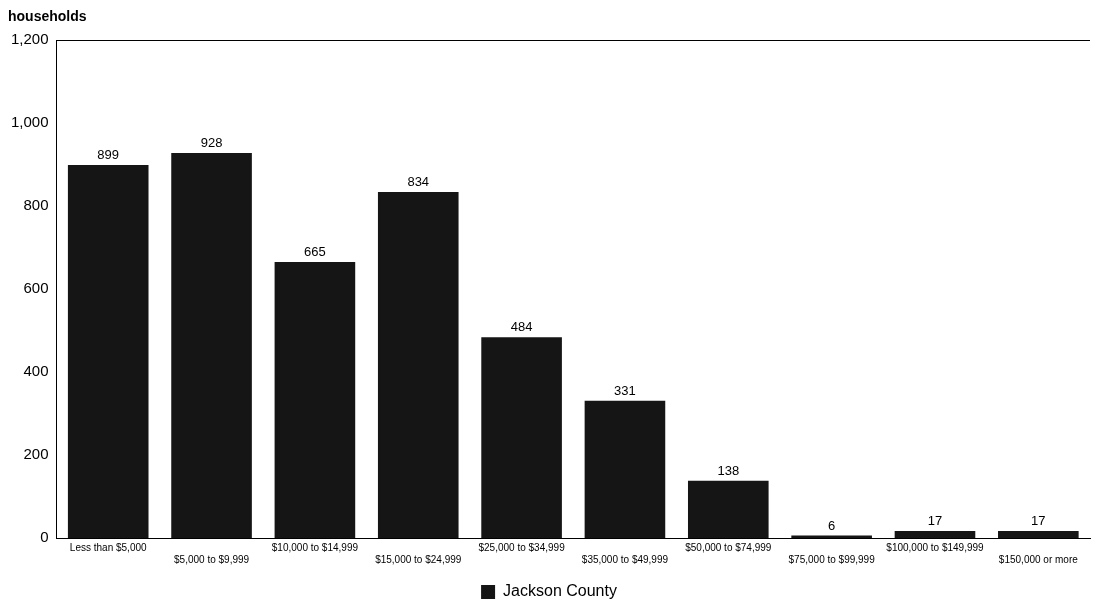  What do you see at coordinates (728, 470) in the screenshot?
I see `data-label: 138` at bounding box center [728, 470].